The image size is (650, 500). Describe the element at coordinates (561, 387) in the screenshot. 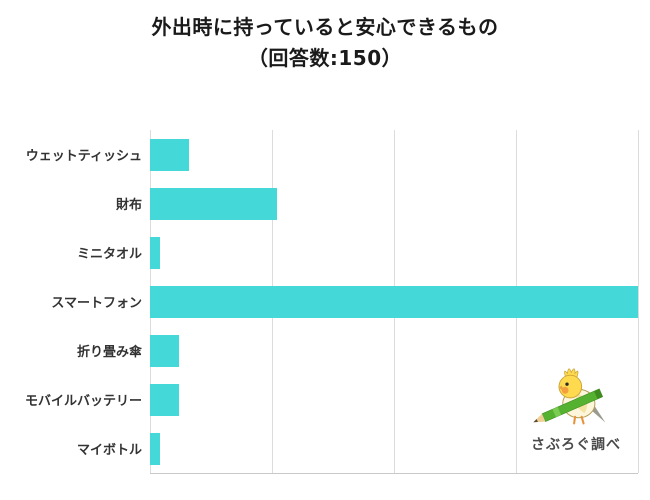

I see `mascot-beak` at that location.